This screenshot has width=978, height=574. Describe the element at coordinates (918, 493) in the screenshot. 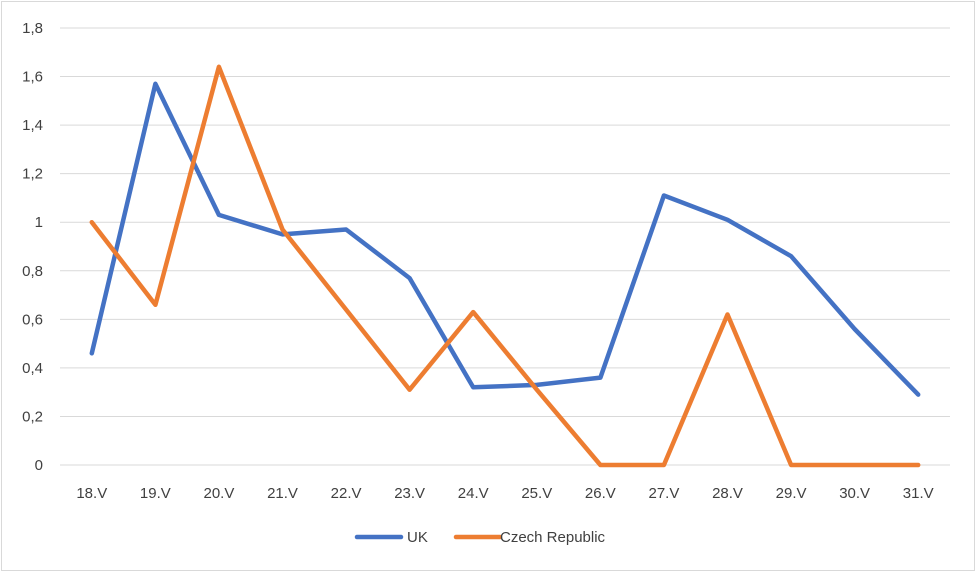

I see `x-tick-label: 31.V` at that location.